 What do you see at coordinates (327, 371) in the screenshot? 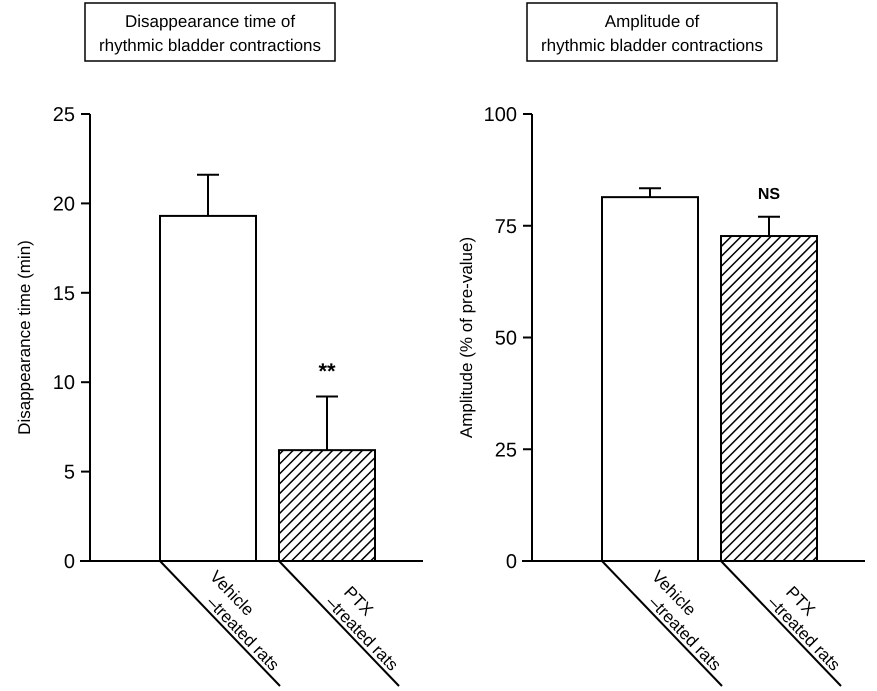
I see `annotation: **` at bounding box center [327, 371].